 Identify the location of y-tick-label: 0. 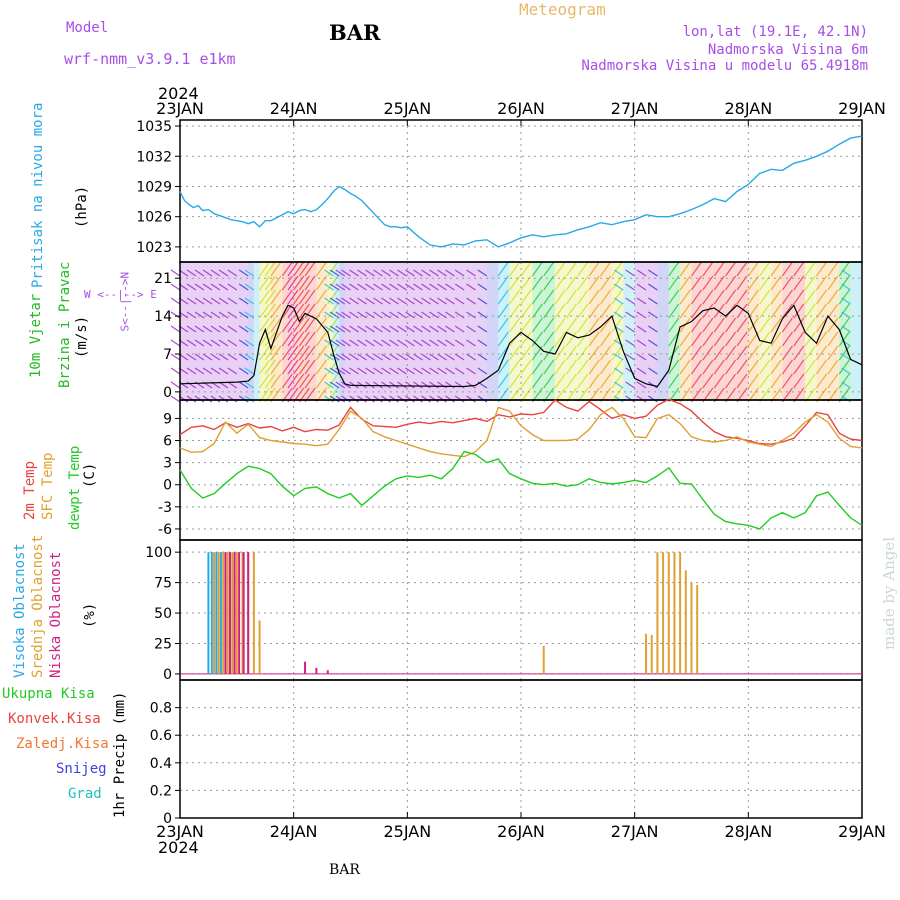
(167, 675).